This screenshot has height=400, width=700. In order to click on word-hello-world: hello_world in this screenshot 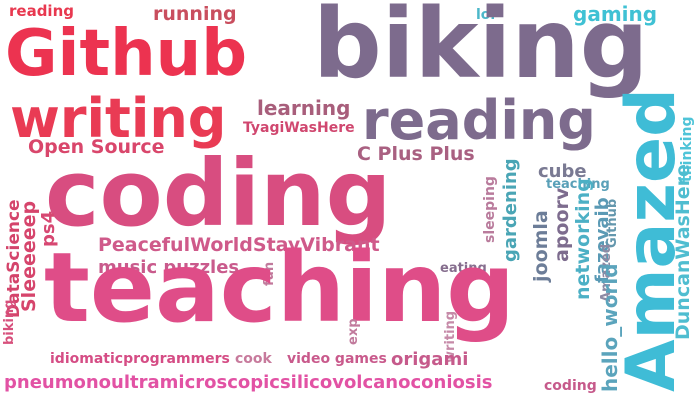, I will do `click(610, 327)`.